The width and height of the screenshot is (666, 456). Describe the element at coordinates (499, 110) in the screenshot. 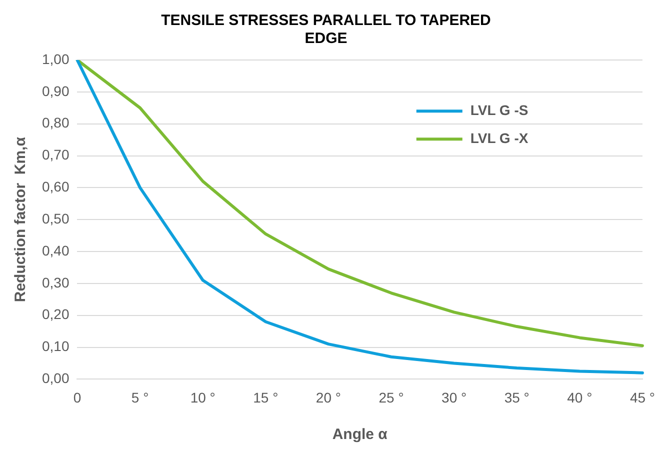

I see `legend-label: LVL G -S` at that location.